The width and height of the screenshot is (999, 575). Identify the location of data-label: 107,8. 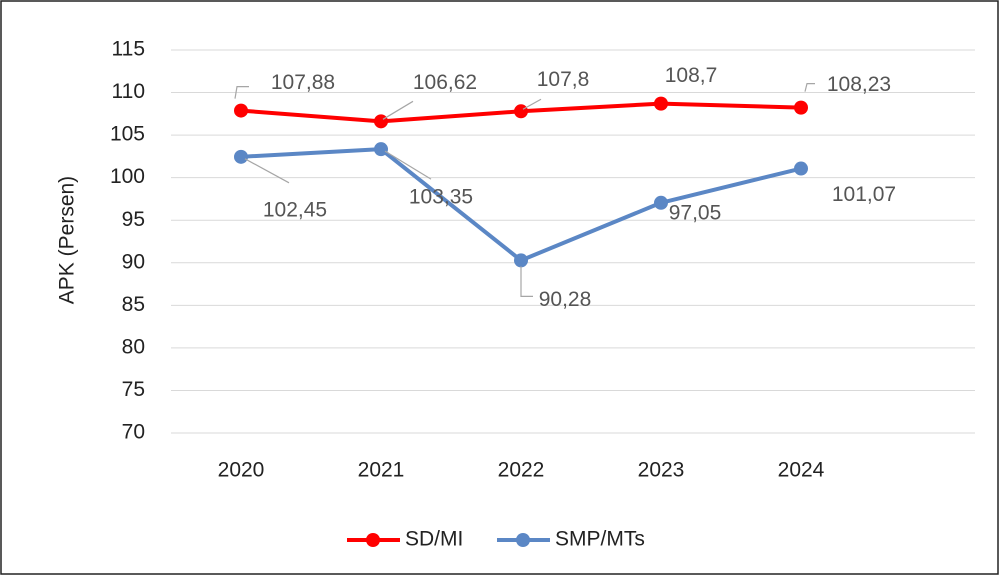
(563, 79).